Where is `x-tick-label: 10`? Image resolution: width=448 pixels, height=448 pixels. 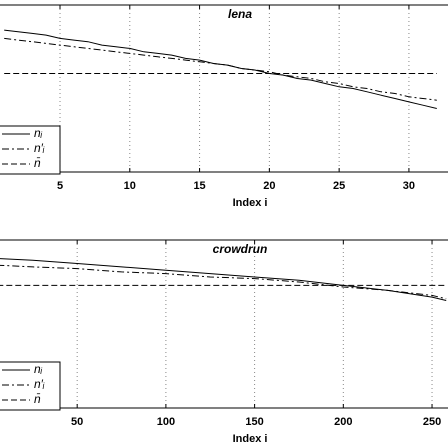 x-tick-label: 10 is located at coordinates (130, 186).